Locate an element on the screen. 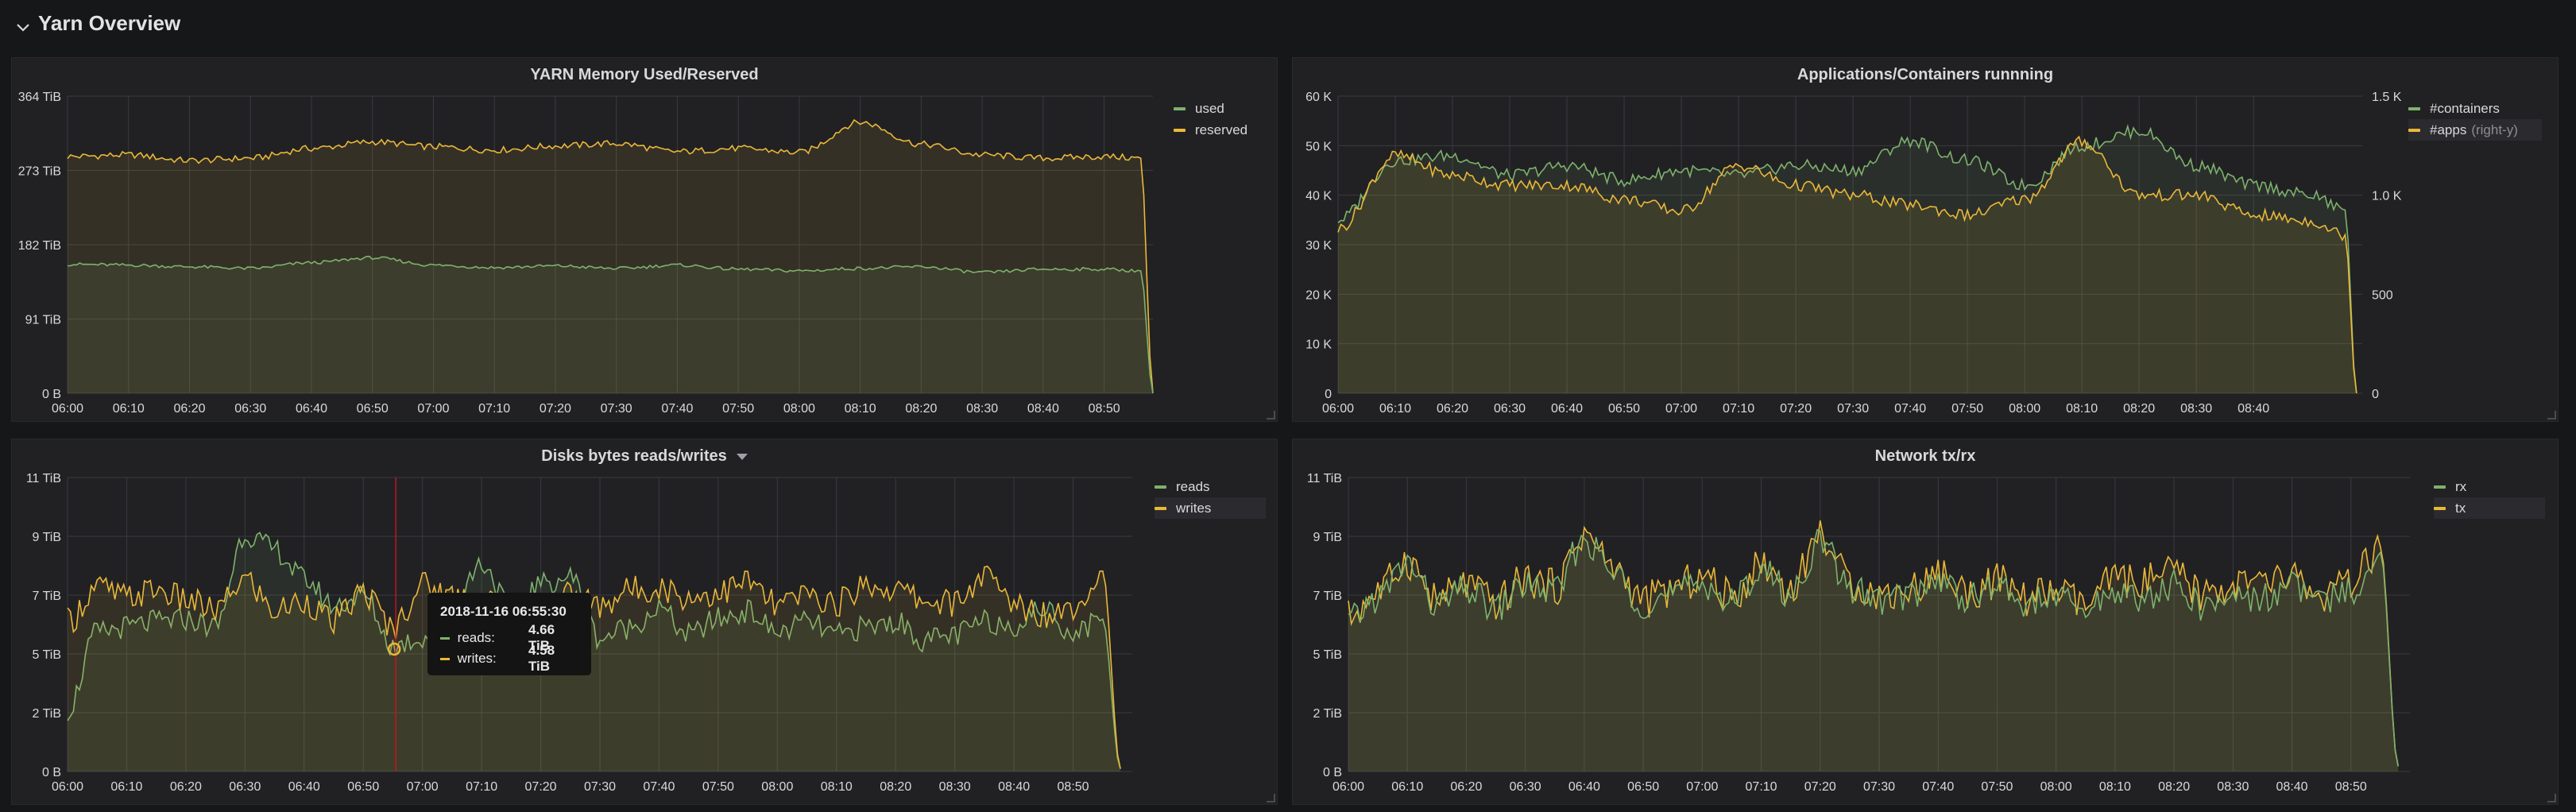 This screenshot has height=812, width=2576. legend-item-containers: #containers is located at coordinates (2475, 108).